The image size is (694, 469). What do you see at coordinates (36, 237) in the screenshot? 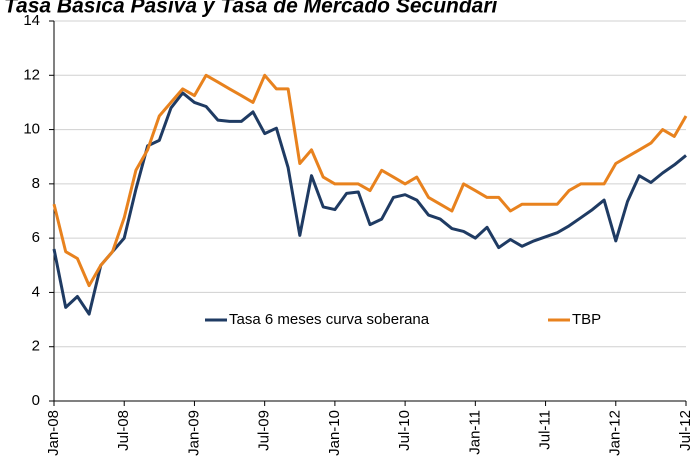
I see `y-tick-label: 6` at bounding box center [36, 237].